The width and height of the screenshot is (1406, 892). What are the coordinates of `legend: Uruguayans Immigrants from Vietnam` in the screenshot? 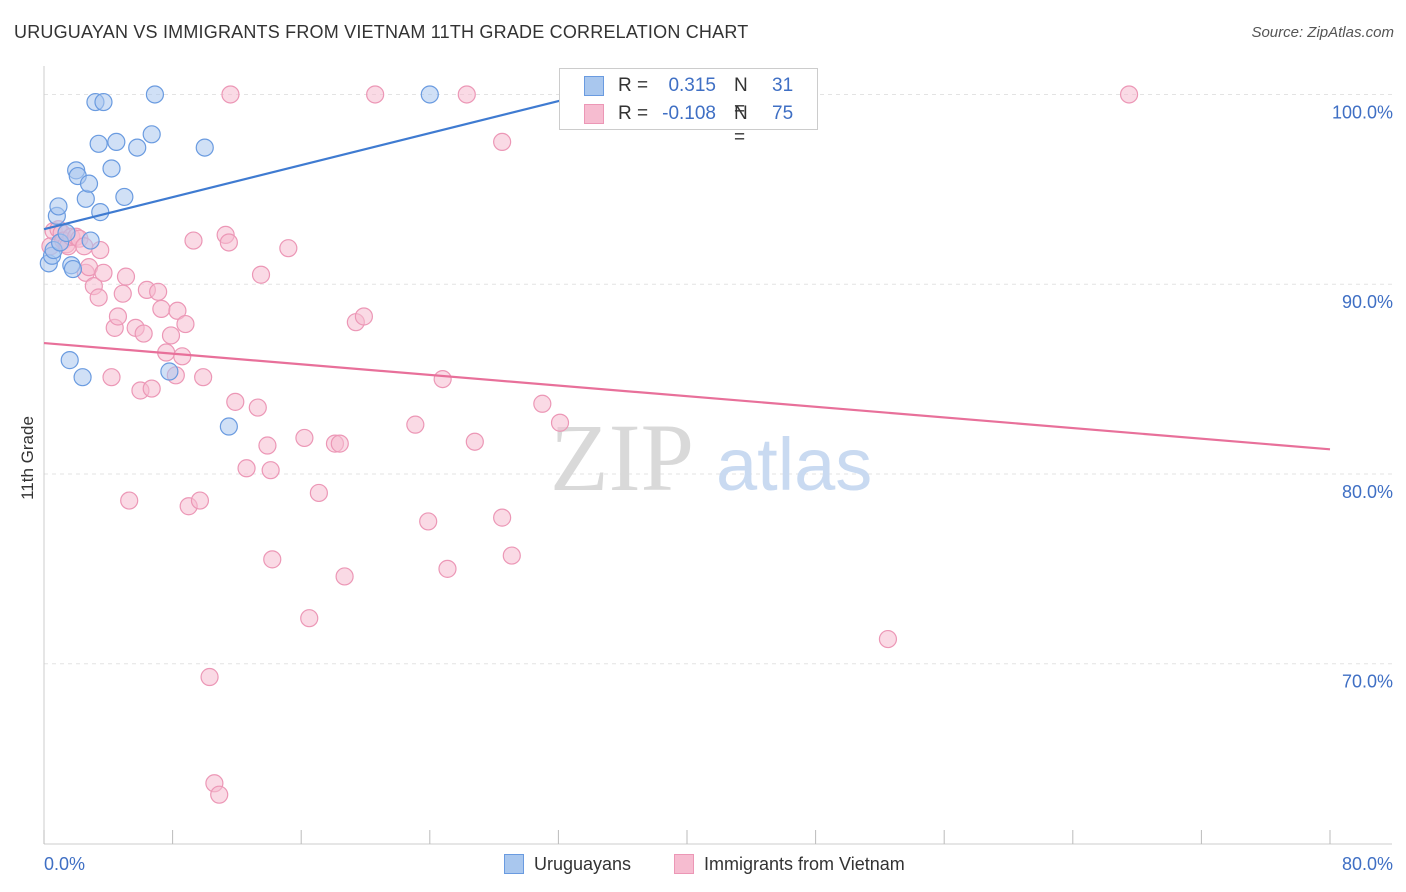 It's located at (703, 864).